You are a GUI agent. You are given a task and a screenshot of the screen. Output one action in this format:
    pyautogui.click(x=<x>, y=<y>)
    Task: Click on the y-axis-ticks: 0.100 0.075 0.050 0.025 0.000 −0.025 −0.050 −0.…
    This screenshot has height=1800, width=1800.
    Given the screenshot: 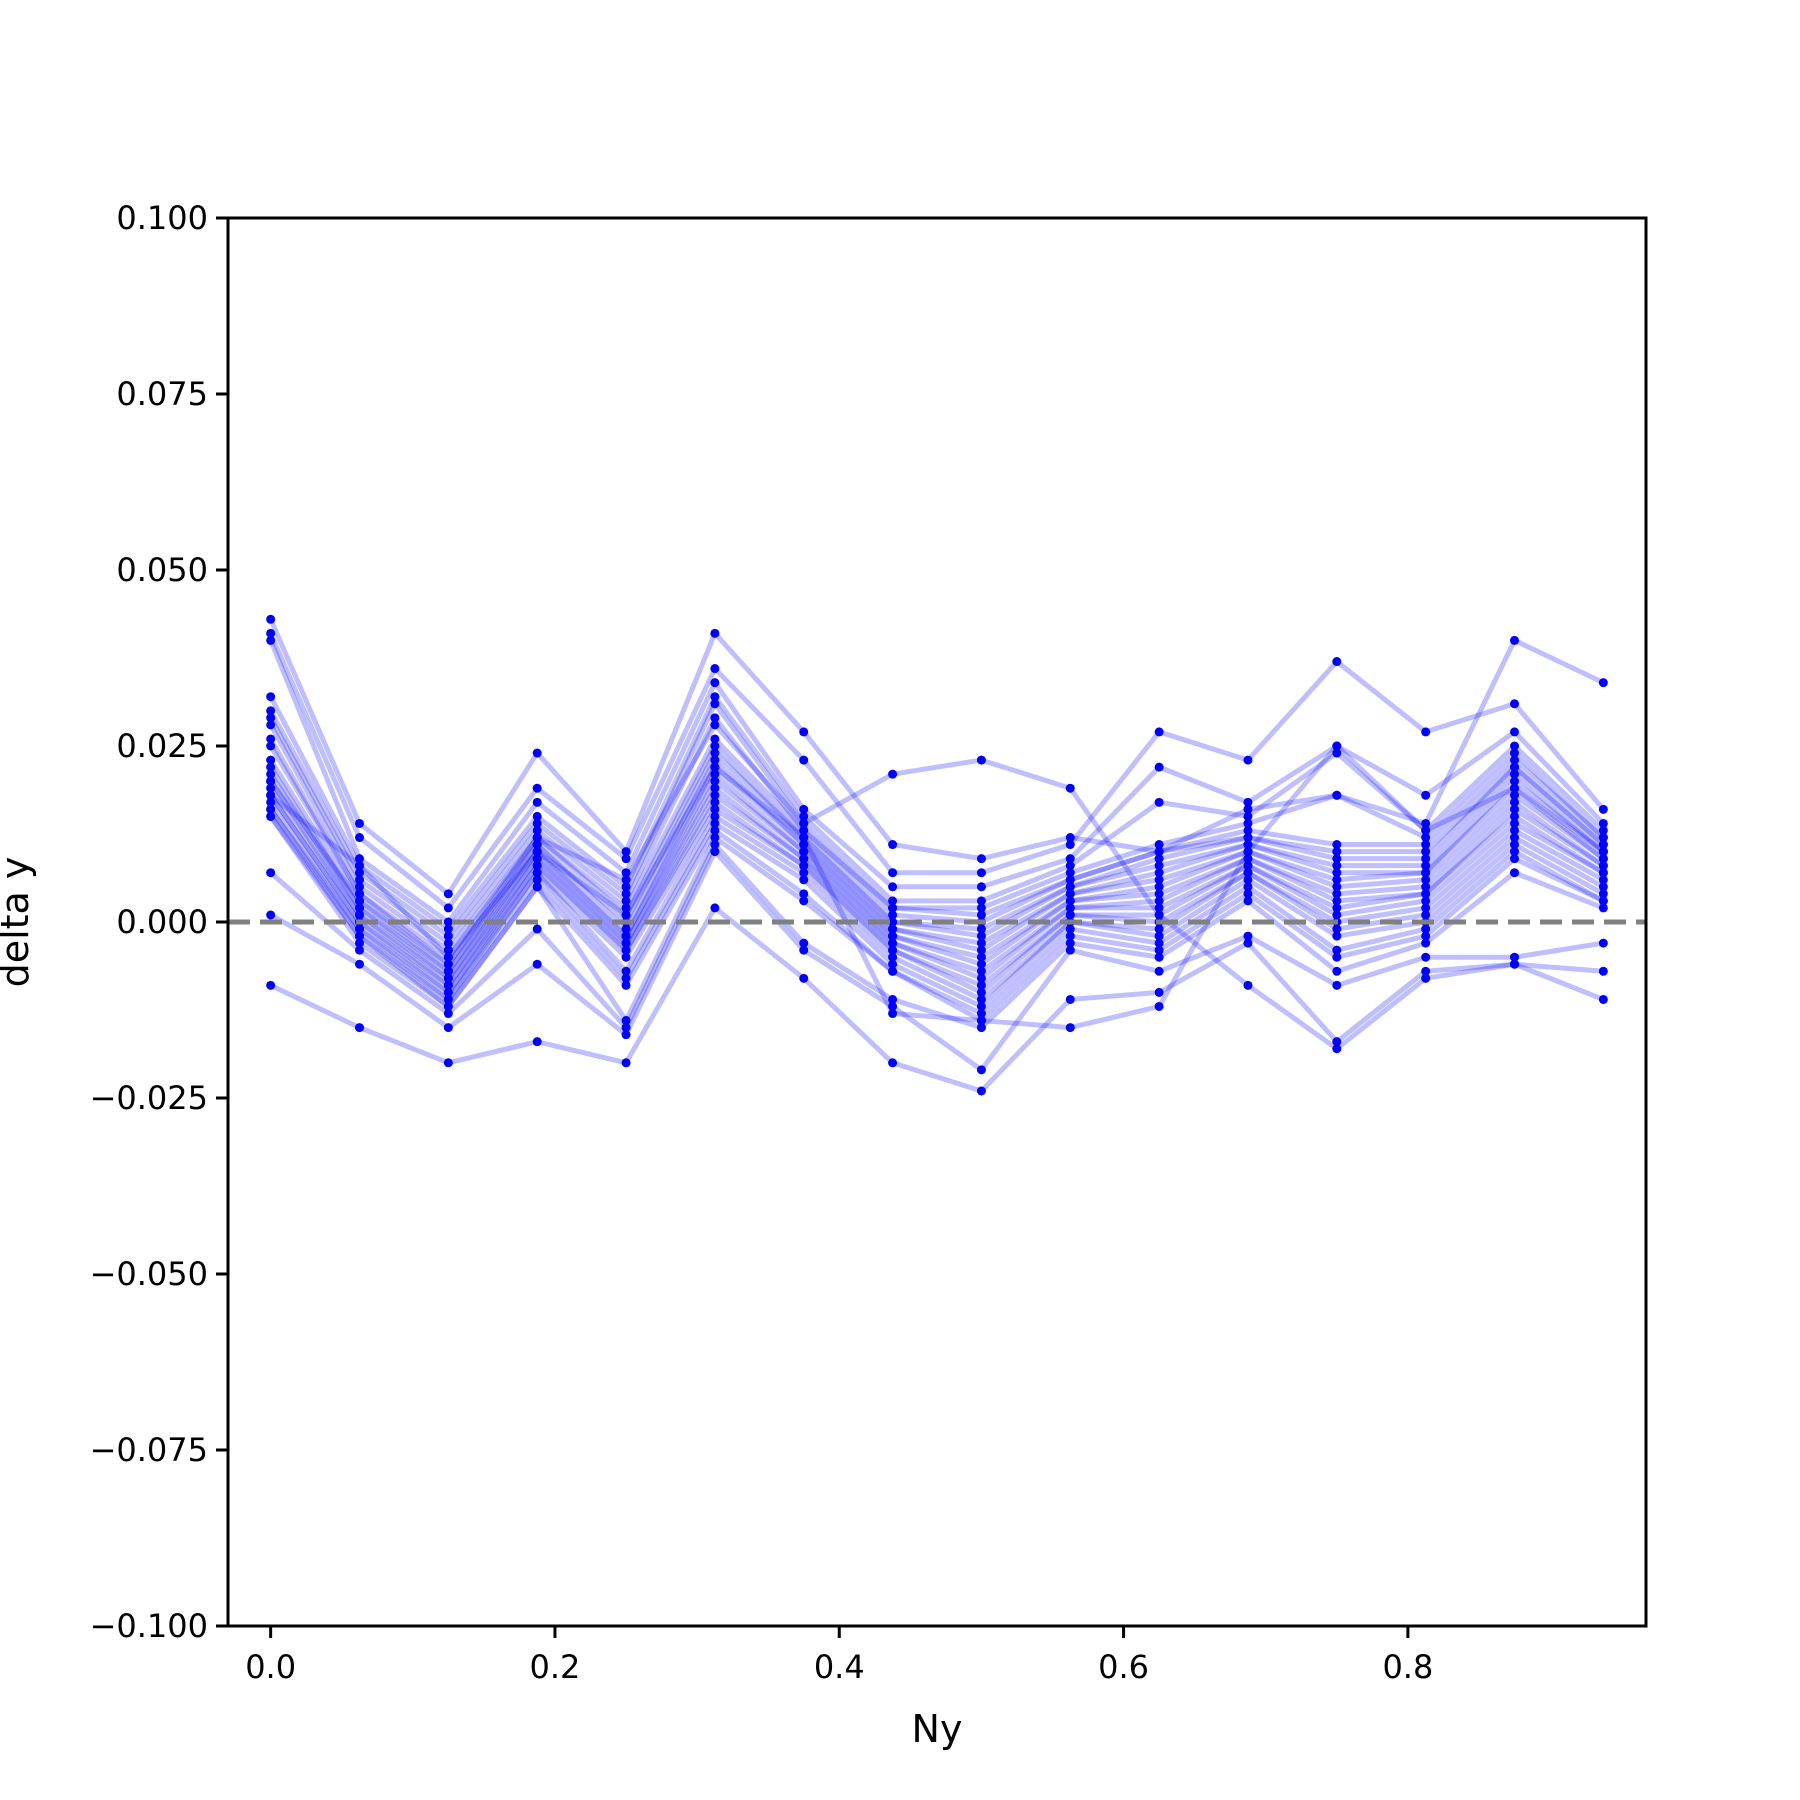 What is the action you would take?
    pyautogui.click(x=159, y=922)
    